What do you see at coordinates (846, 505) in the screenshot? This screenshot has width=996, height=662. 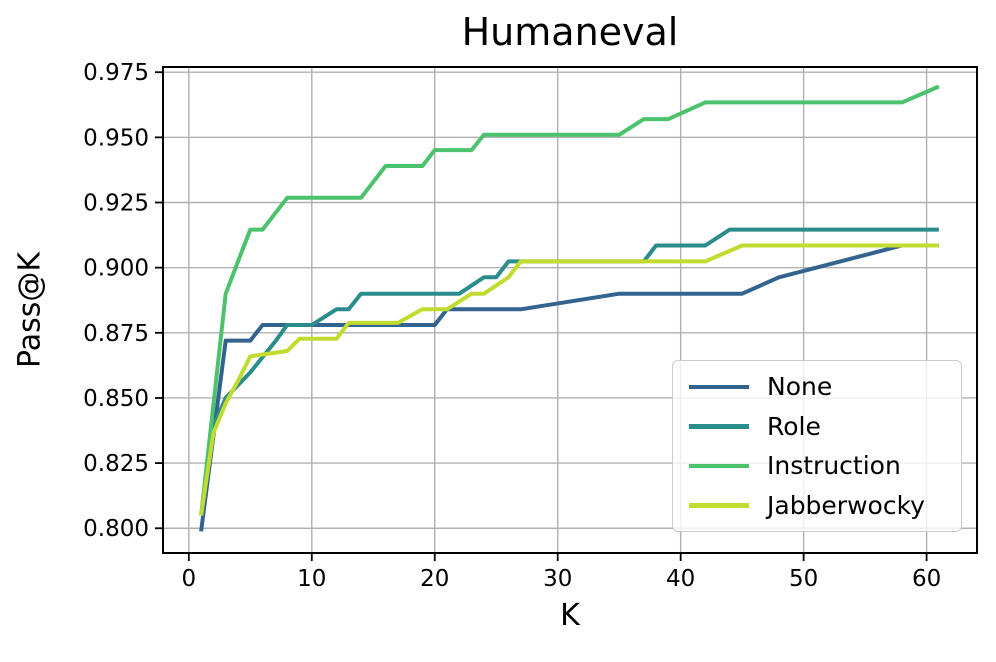 I see `legend-label: Jabberwocky` at bounding box center [846, 505].